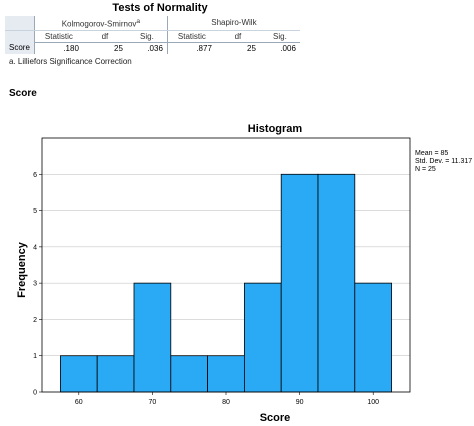 Image resolution: width=474 pixels, height=426 pixels. Describe the element at coordinates (160, 8) in the screenshot. I see `normality-table-title: Tests of Normality` at that location.